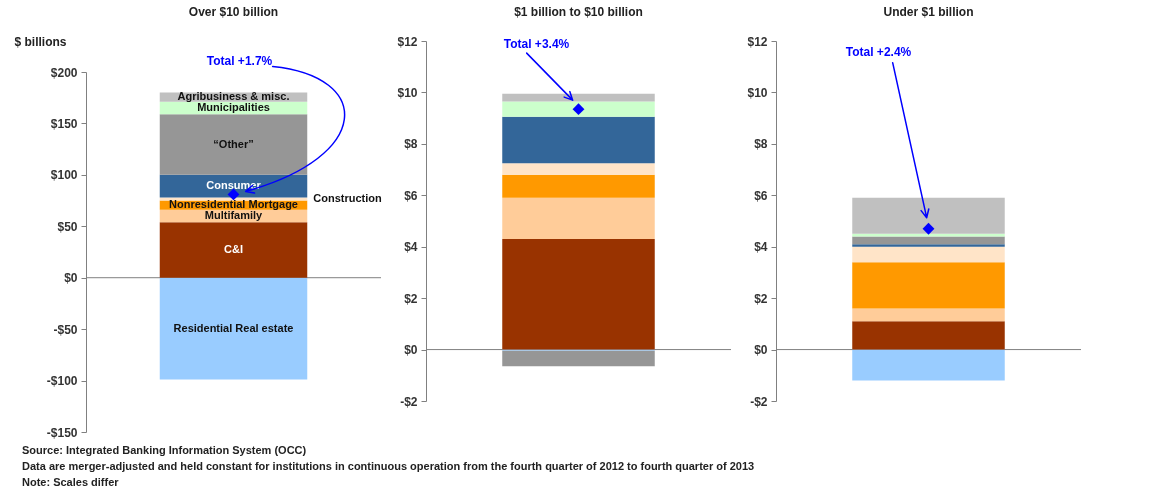  What do you see at coordinates (233, 327) in the screenshot?
I see `series-label: Residential Real estate` at bounding box center [233, 327].